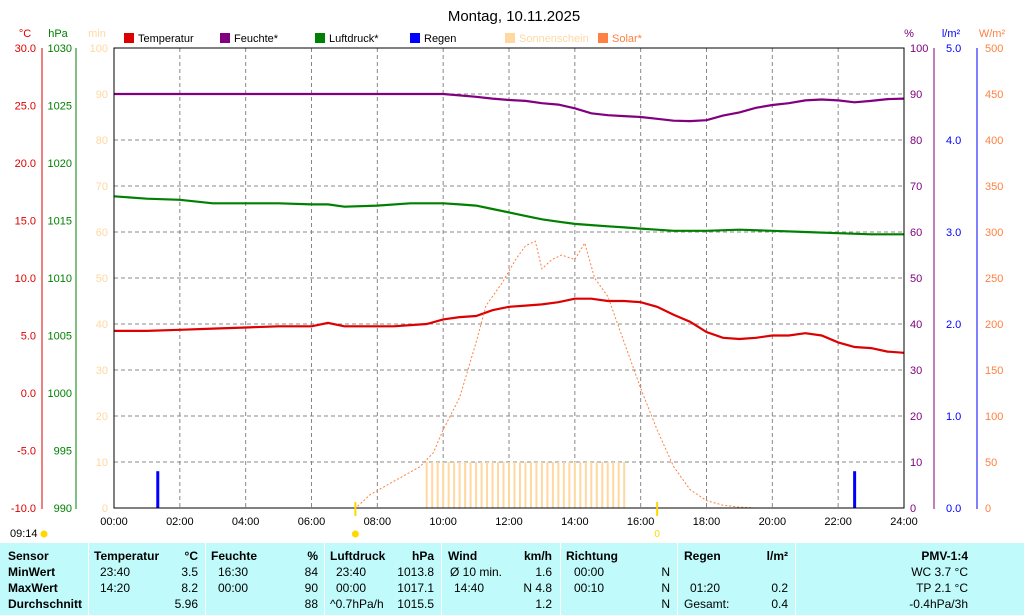 The image size is (1024, 615). Describe the element at coordinates (919, 49) in the screenshot. I see `humidity-tick-label: 100` at that location.